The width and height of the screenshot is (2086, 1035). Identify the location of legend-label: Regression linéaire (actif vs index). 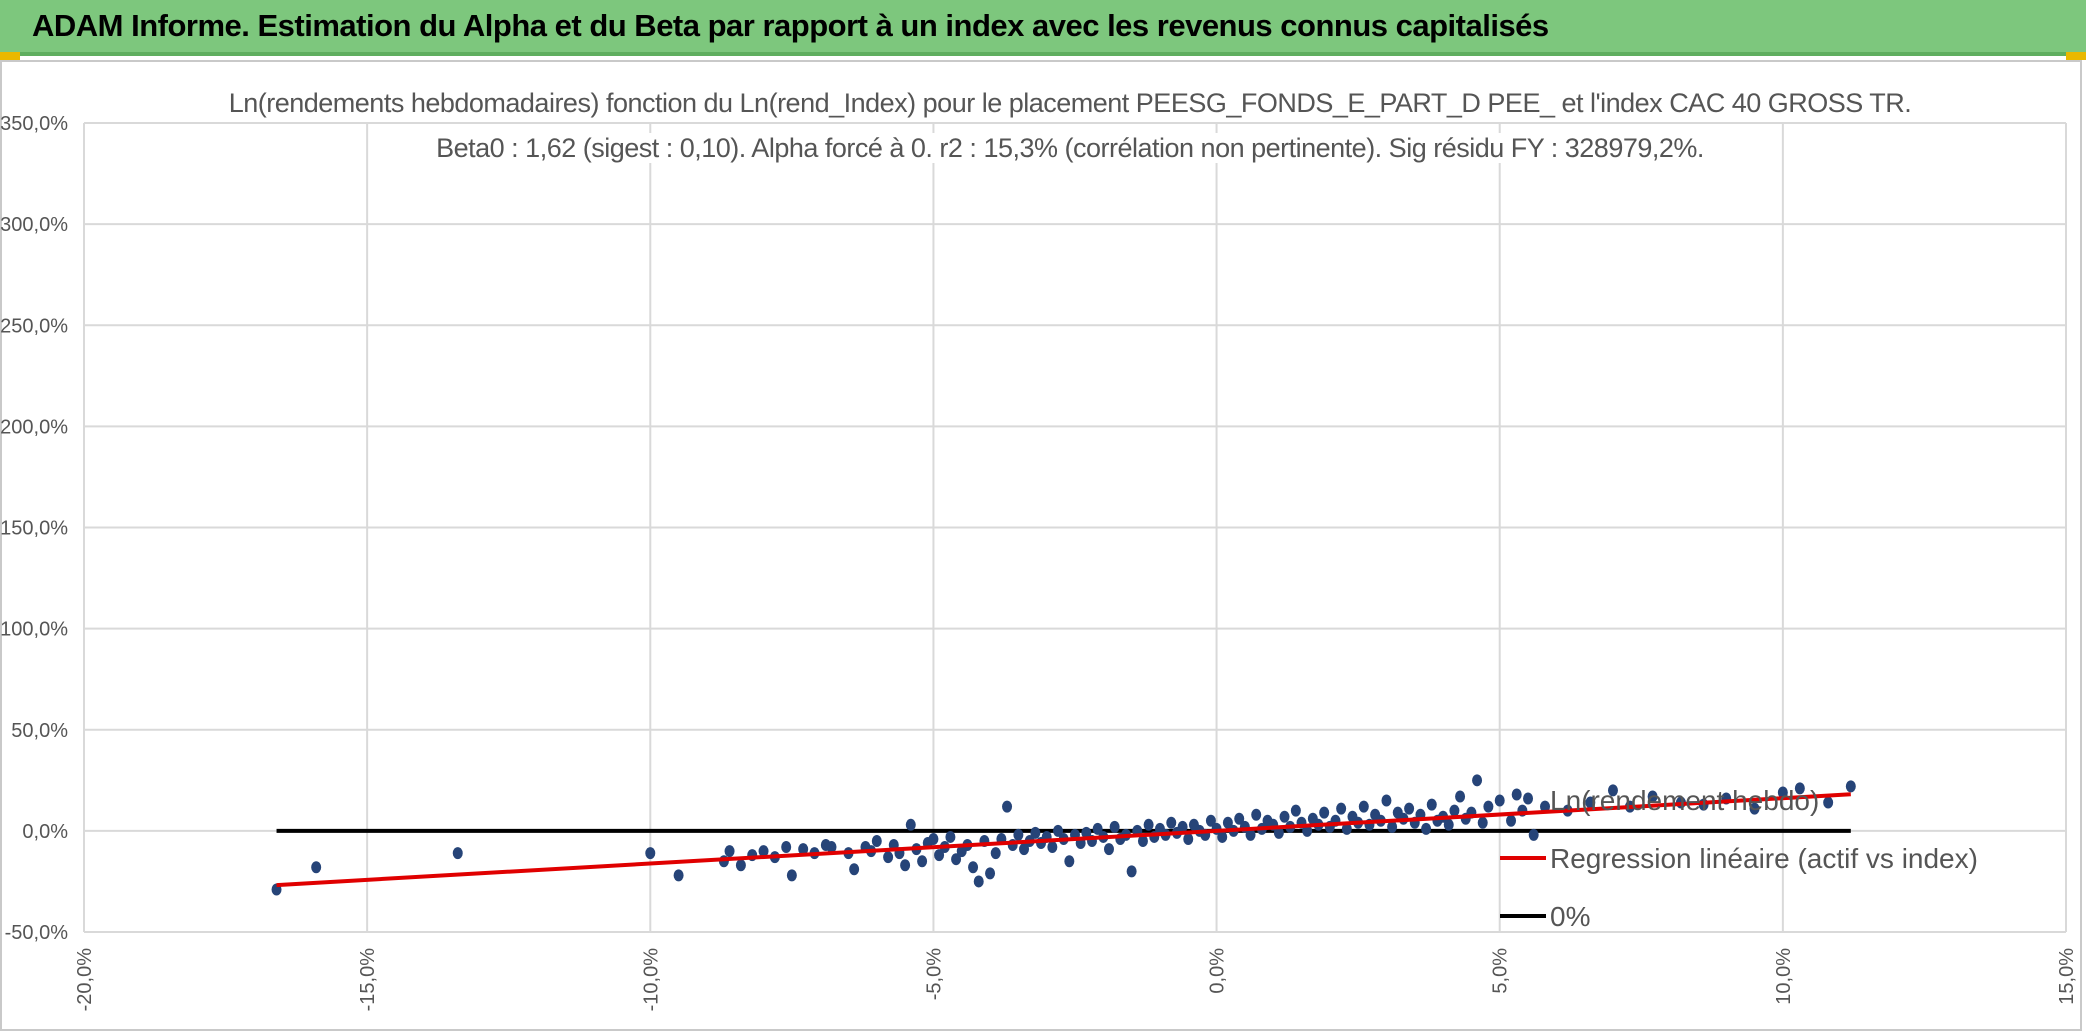
(1764, 858).